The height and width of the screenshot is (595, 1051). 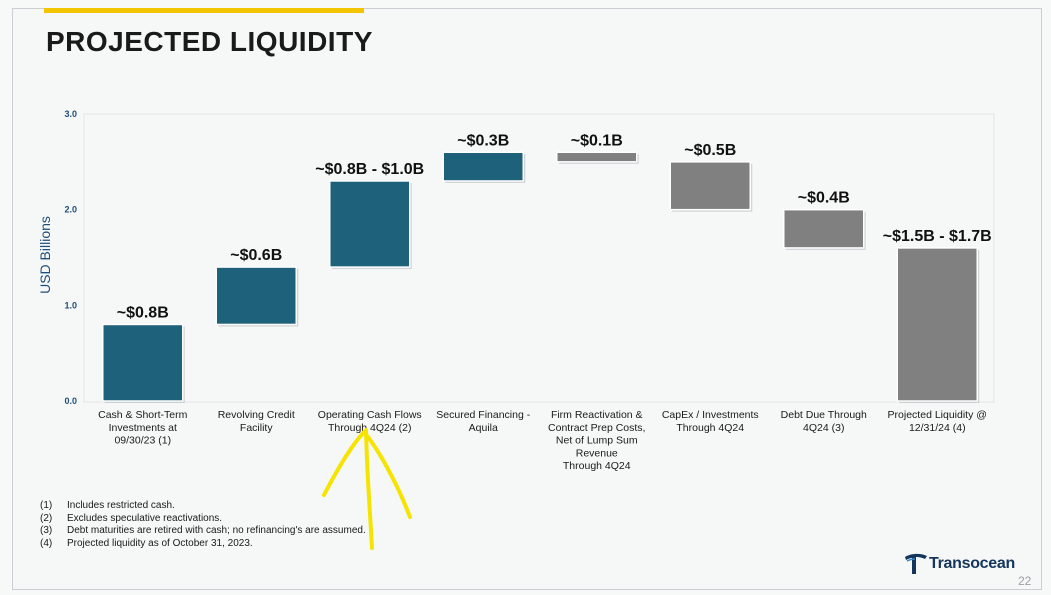 I want to click on category-label: Cash & Short-Term, so click(x=143, y=415).